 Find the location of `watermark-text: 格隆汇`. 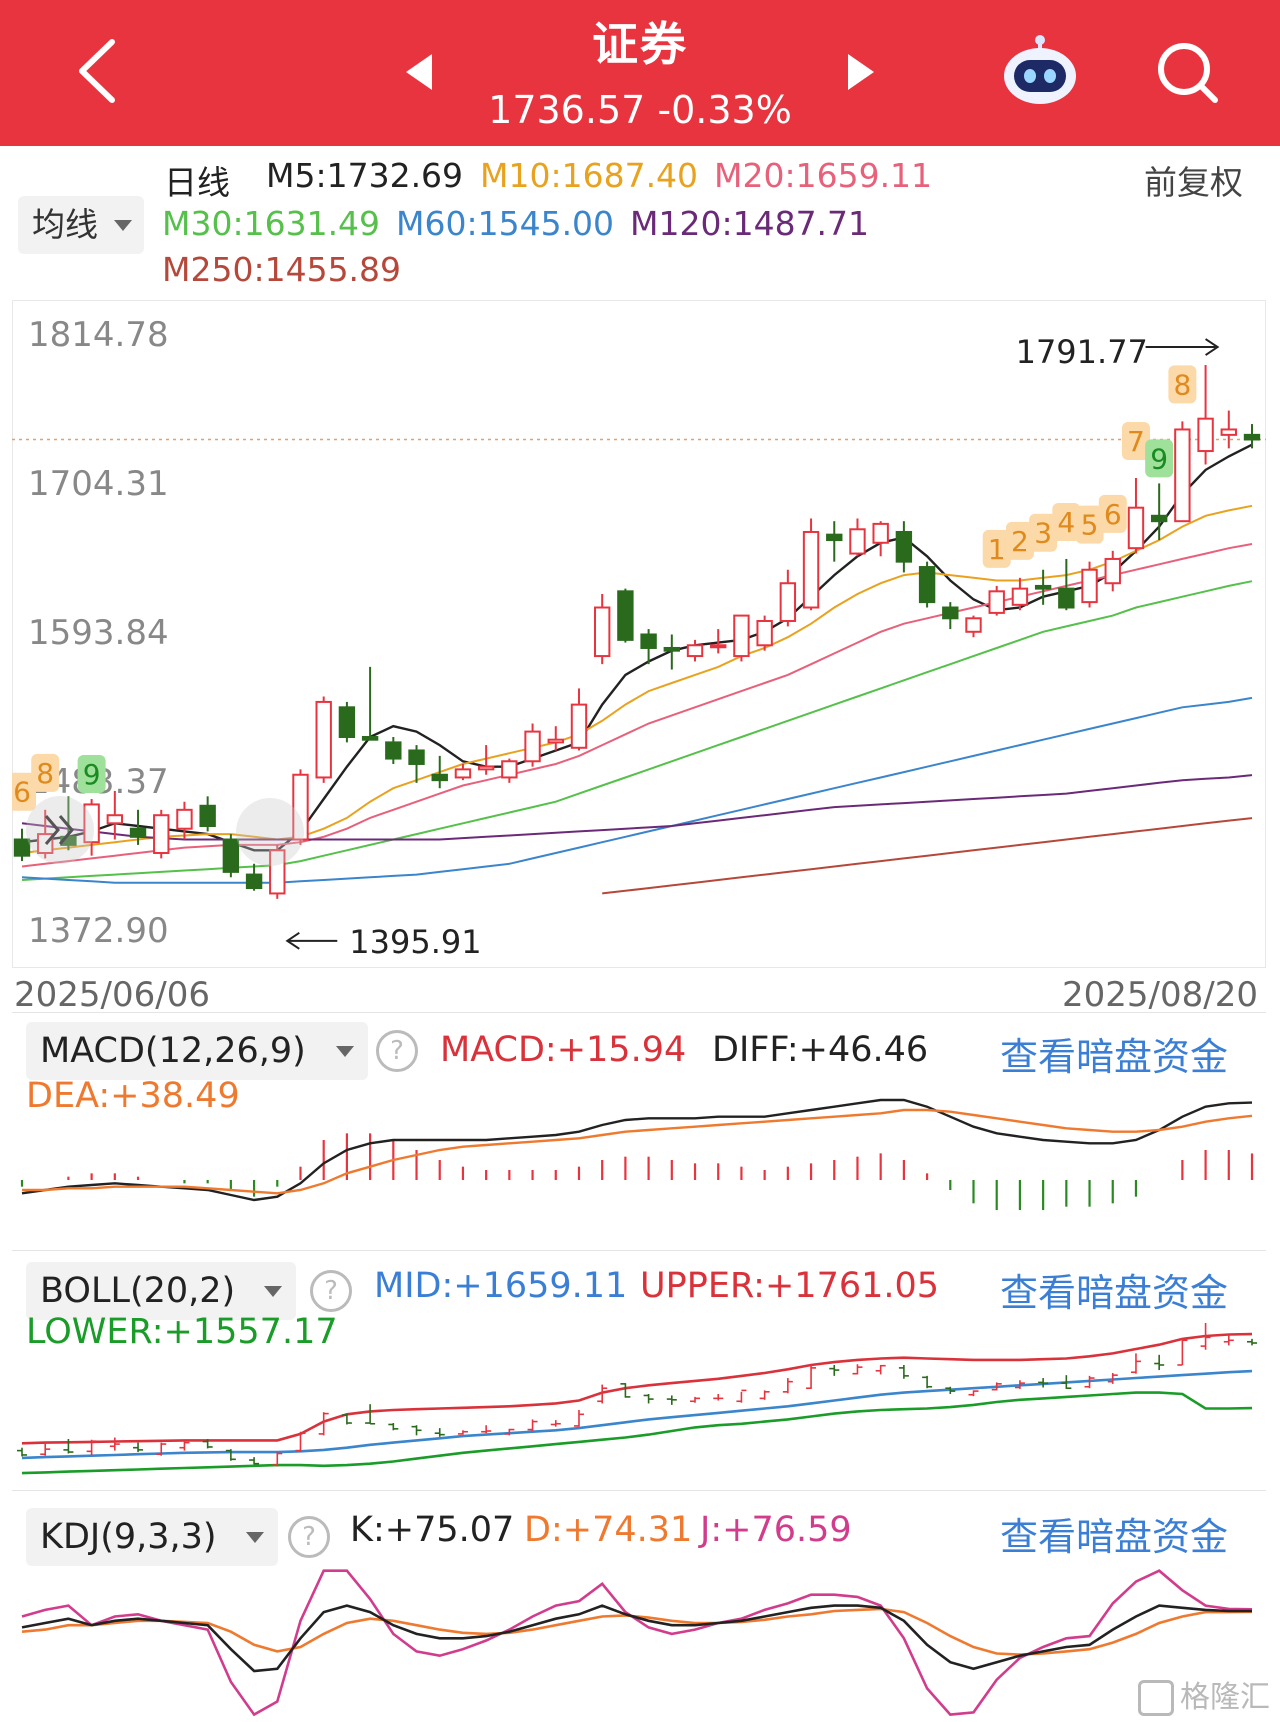

watermark-text: 格隆汇 is located at coordinates (1225, 1697).